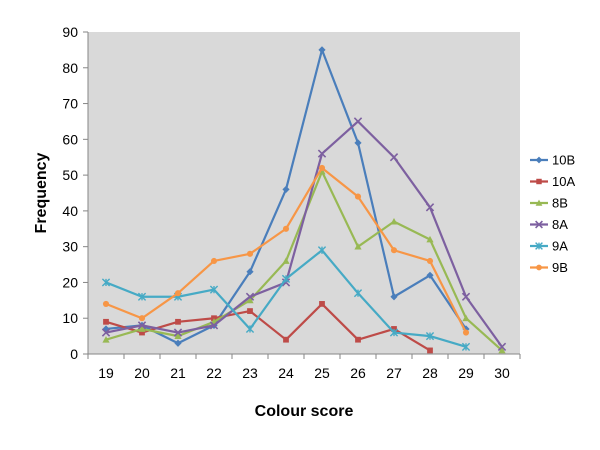 The image size is (600, 450). Describe the element at coordinates (41, 192) in the screenshot. I see `y-axis-title: Frequency` at that location.